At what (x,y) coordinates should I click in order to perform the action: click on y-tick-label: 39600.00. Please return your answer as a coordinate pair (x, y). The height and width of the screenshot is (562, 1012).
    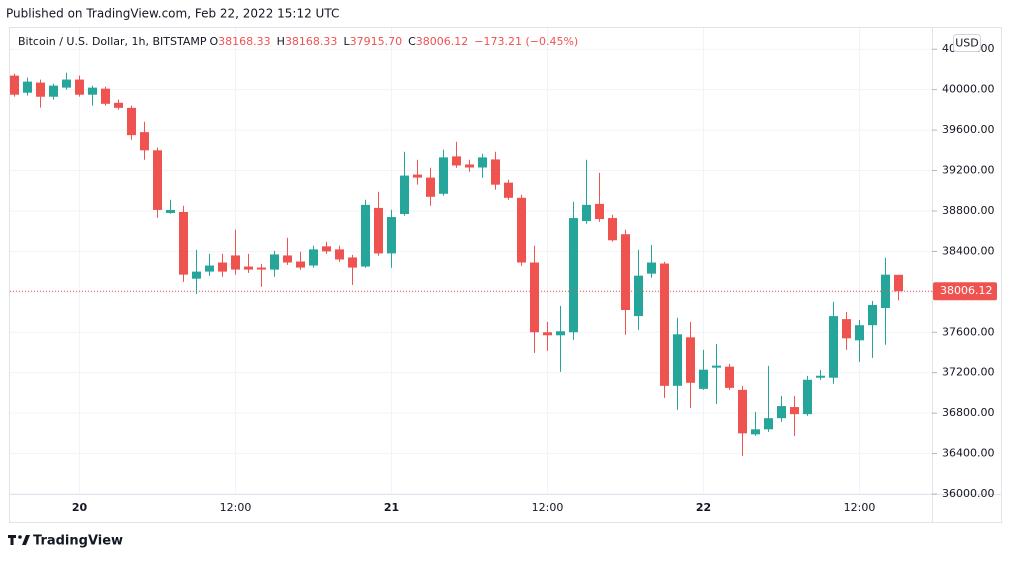
    Looking at the image, I should click on (968, 129).